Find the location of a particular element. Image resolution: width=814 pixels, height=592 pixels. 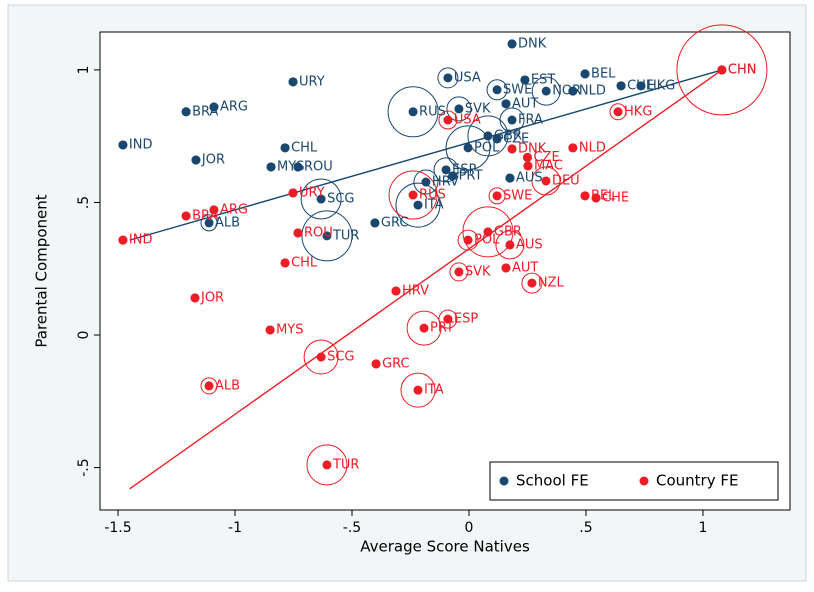

point-label: CHE is located at coordinates (615, 197).